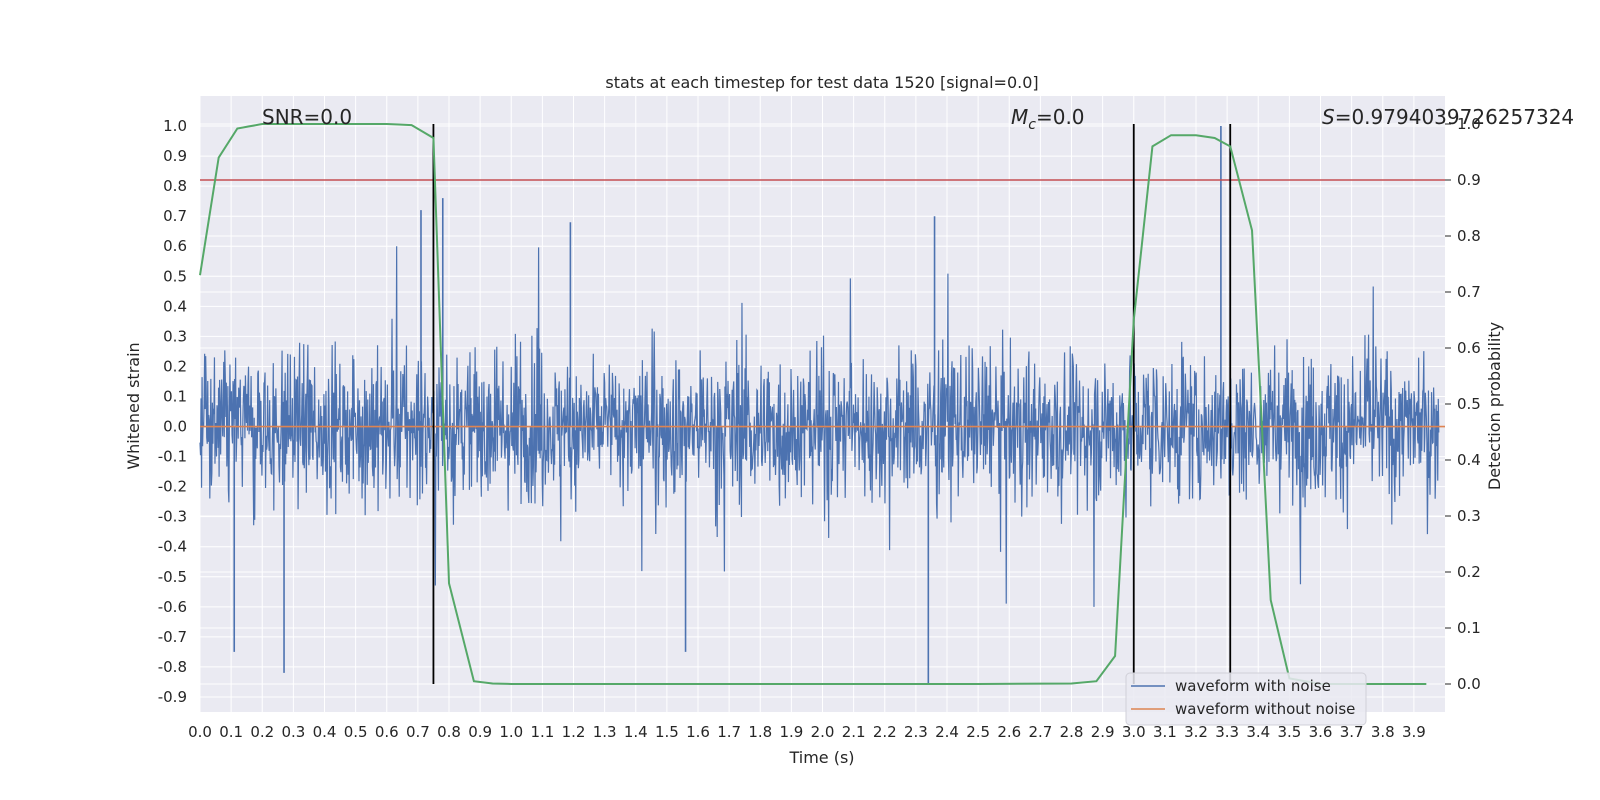 The height and width of the screenshot is (800, 1600). What do you see at coordinates (1019, 117) in the screenshot?
I see `mc-symbol: M` at bounding box center [1019, 117].